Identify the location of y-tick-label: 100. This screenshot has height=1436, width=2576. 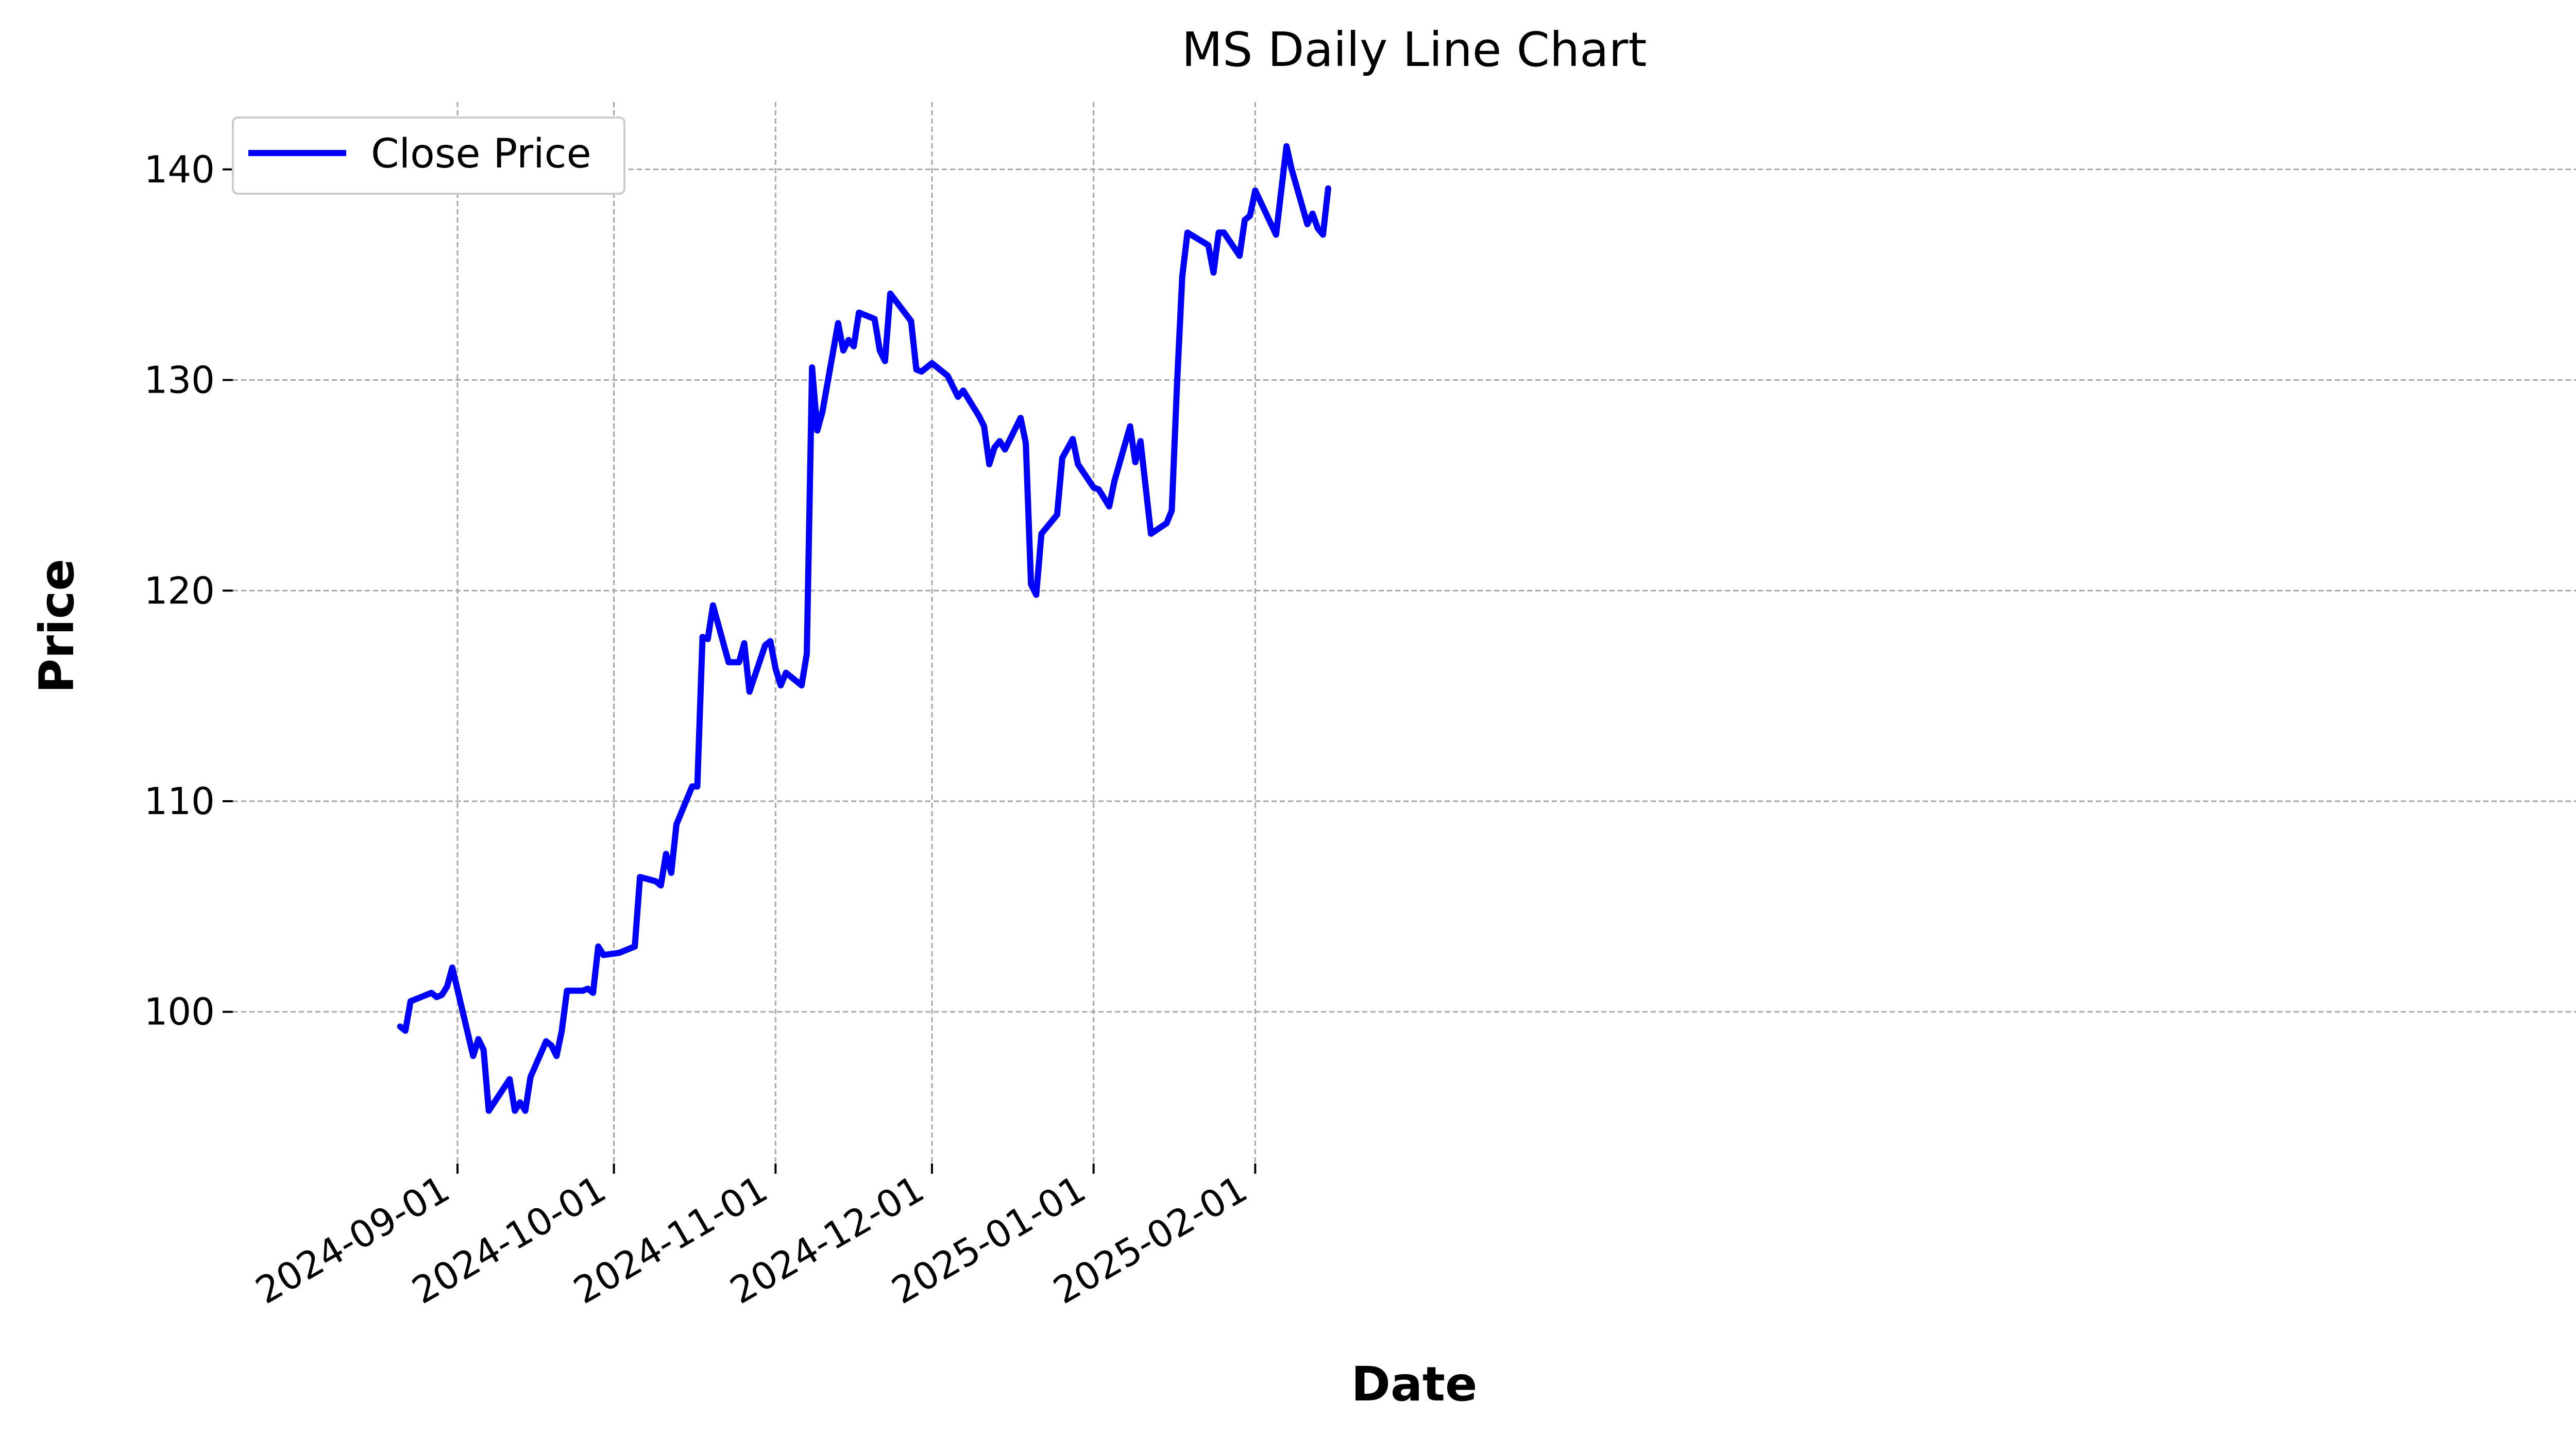
(180, 1012).